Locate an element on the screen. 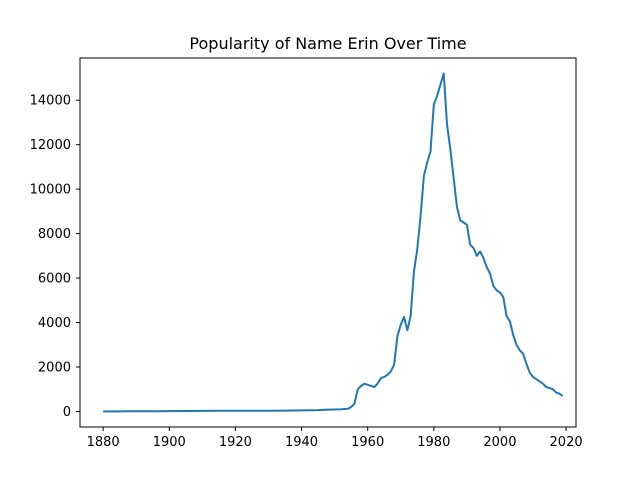 The width and height of the screenshot is (640, 480). x-tick-label: 1900 is located at coordinates (169, 442).